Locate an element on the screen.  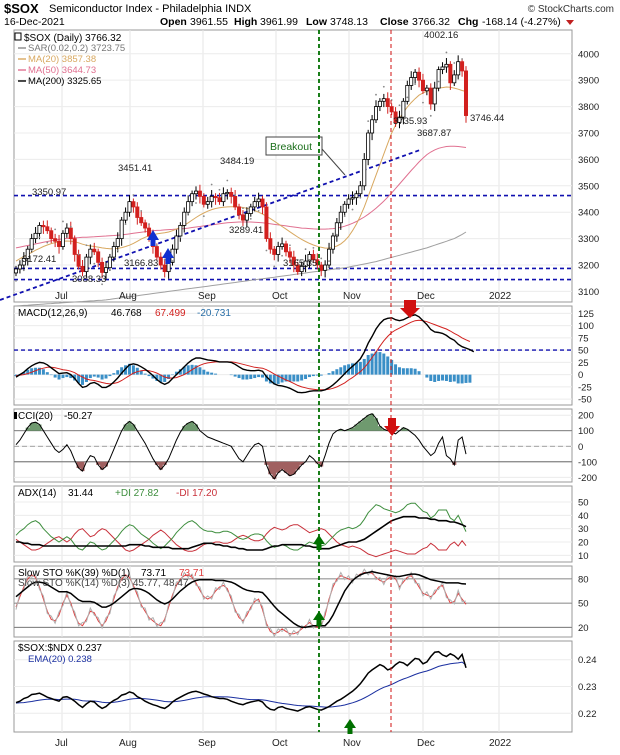
header-name: Semiconductor Index - Philadelphia INDX is located at coordinates (150, 9).